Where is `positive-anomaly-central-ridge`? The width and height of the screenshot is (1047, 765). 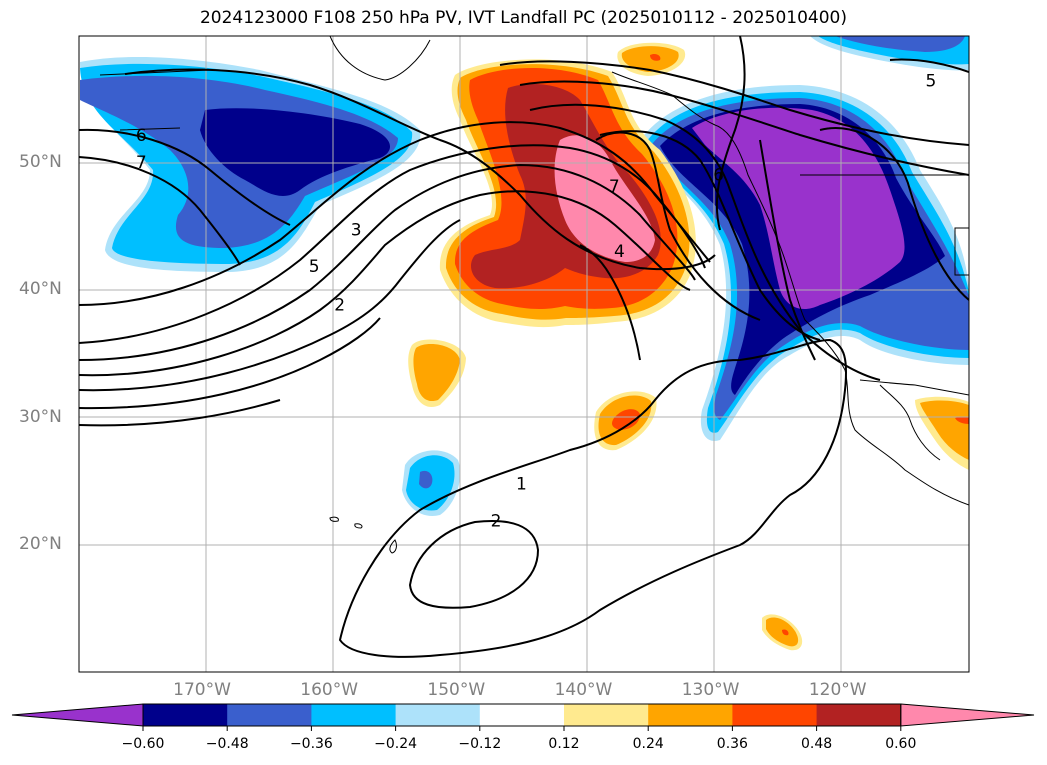 positive-anomaly-central-ridge is located at coordinates (567, 193).